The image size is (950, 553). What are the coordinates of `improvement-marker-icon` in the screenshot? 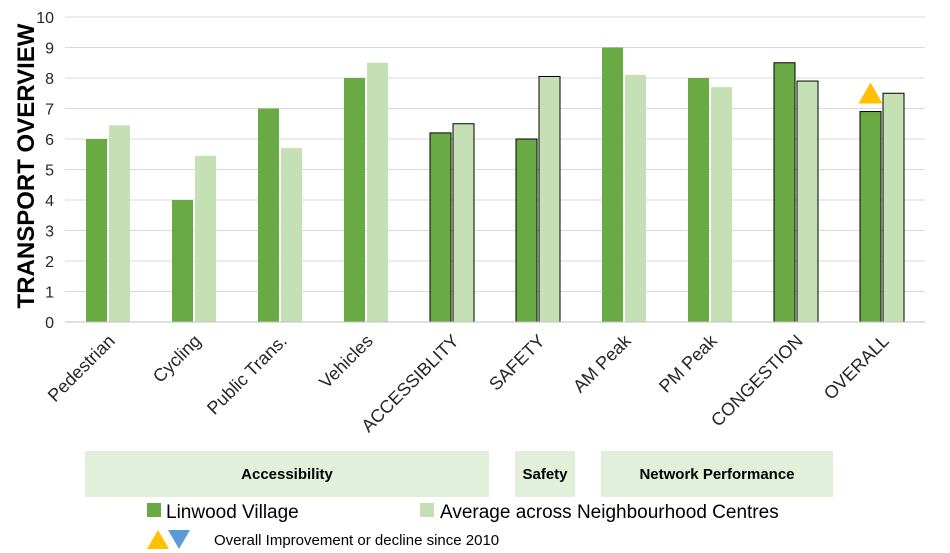 It's located at (870, 93).